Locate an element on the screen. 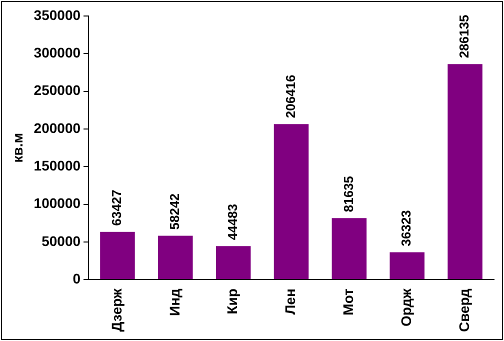 The image size is (504, 341). data-label: 58242 is located at coordinates (174, 212).